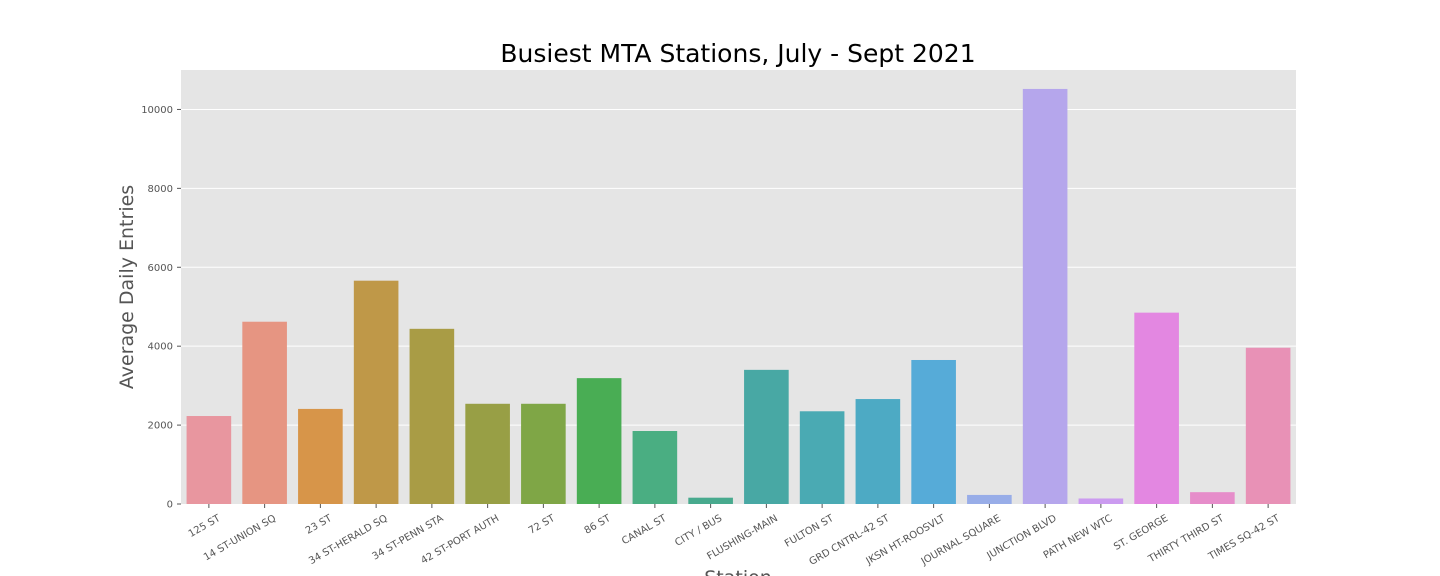 This screenshot has height=576, width=1440. What do you see at coordinates (738, 571) in the screenshot?
I see `x-axis-label: Station` at bounding box center [738, 571].